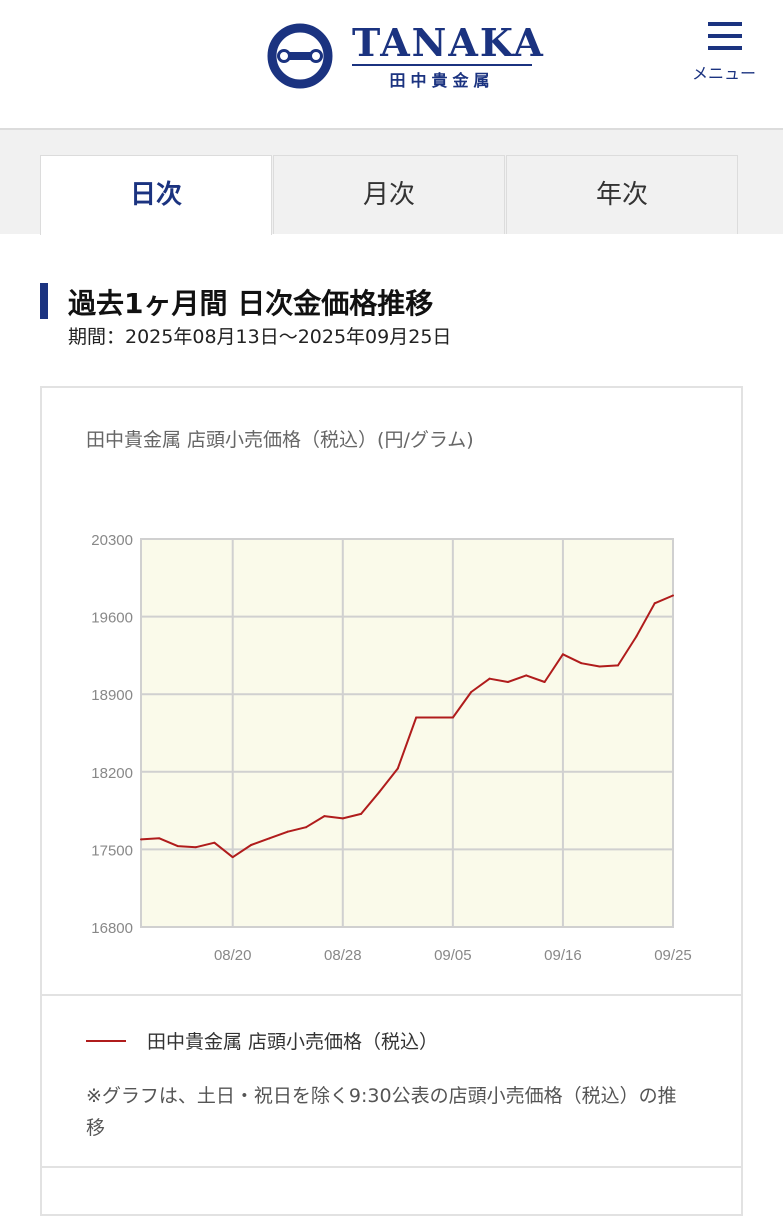 This screenshot has width=783, height=1216. I want to click on x-tick-label: 09/05, so click(453, 955).